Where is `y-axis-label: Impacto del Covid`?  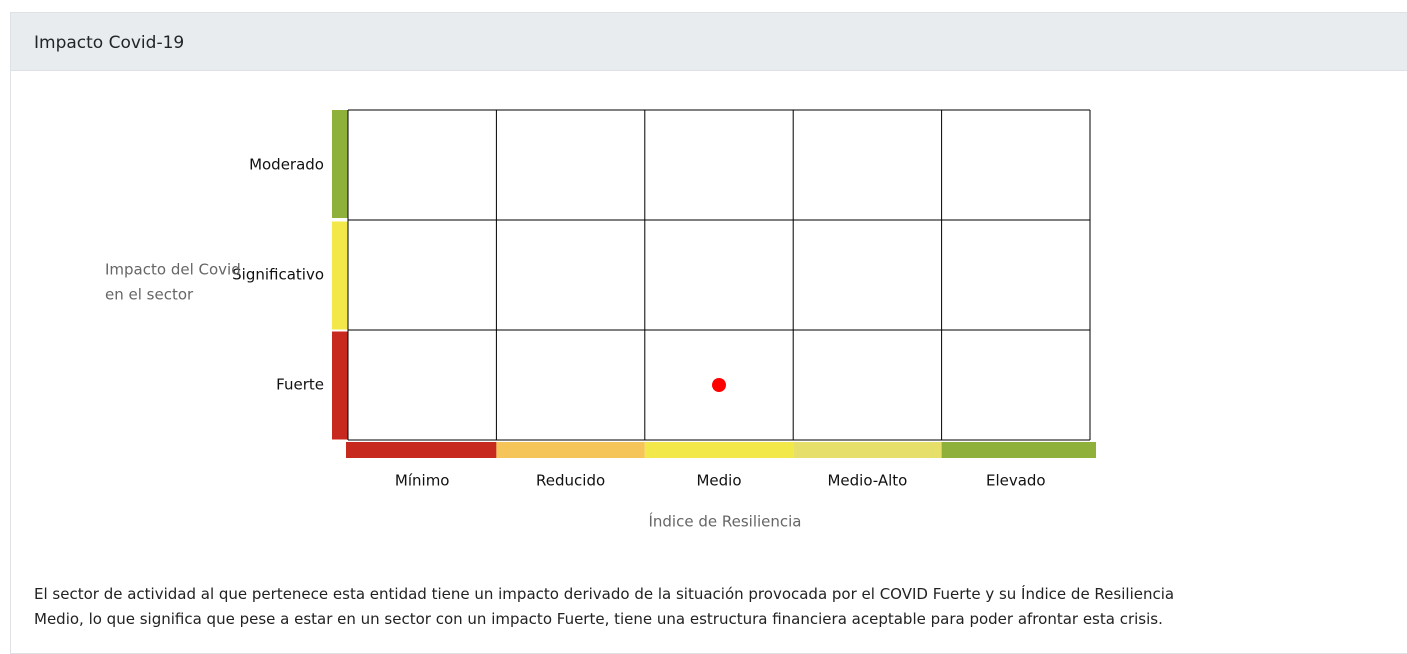
y-axis-label: Impacto del Covid is located at coordinates (173, 270).